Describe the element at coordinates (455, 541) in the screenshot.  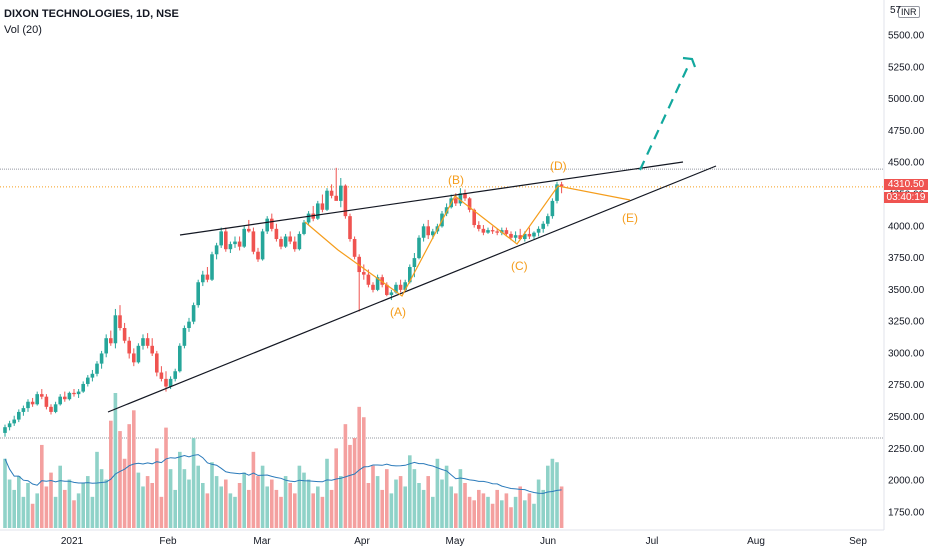
I see `x-tick-label: May` at that location.